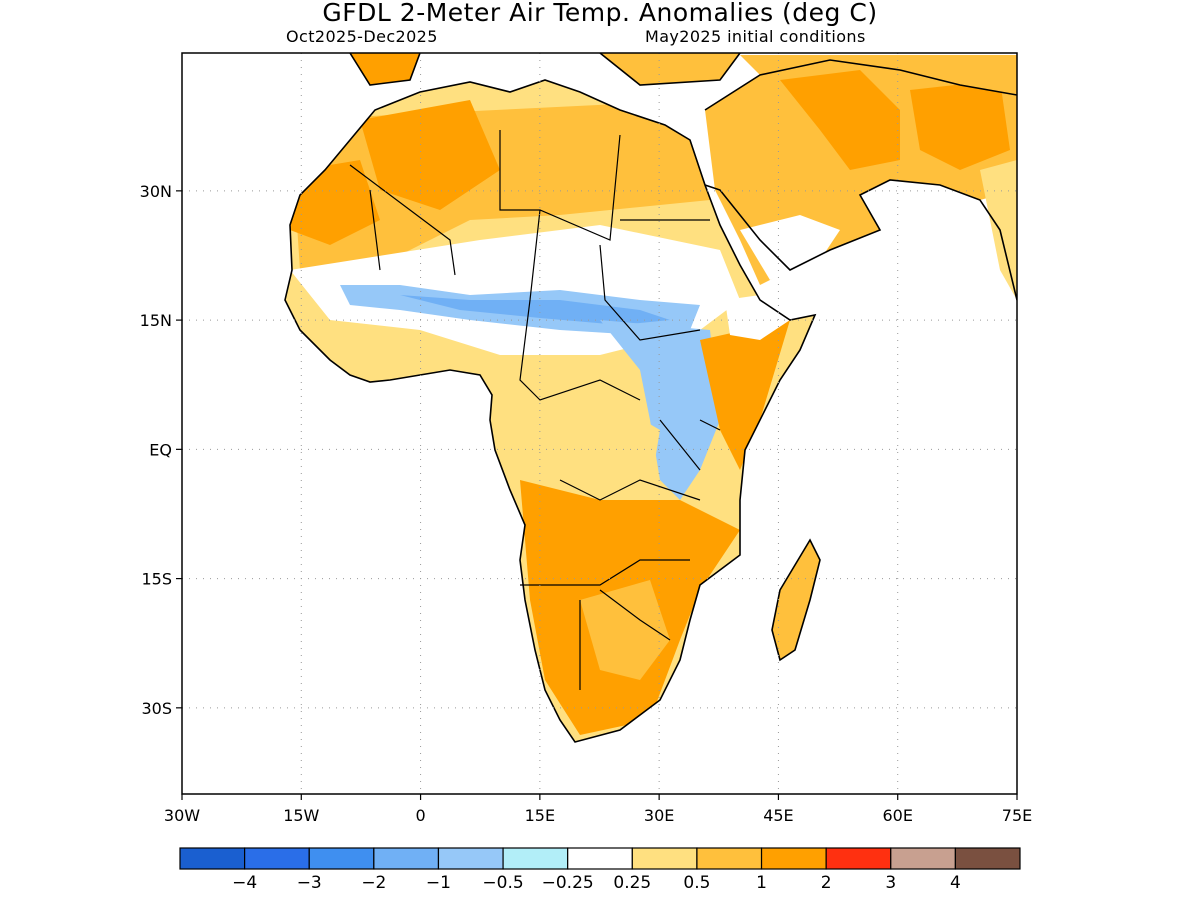 The image size is (1200, 900). Describe the element at coordinates (826, 883) in the screenshot. I see `colorbar-label: 2` at that location.